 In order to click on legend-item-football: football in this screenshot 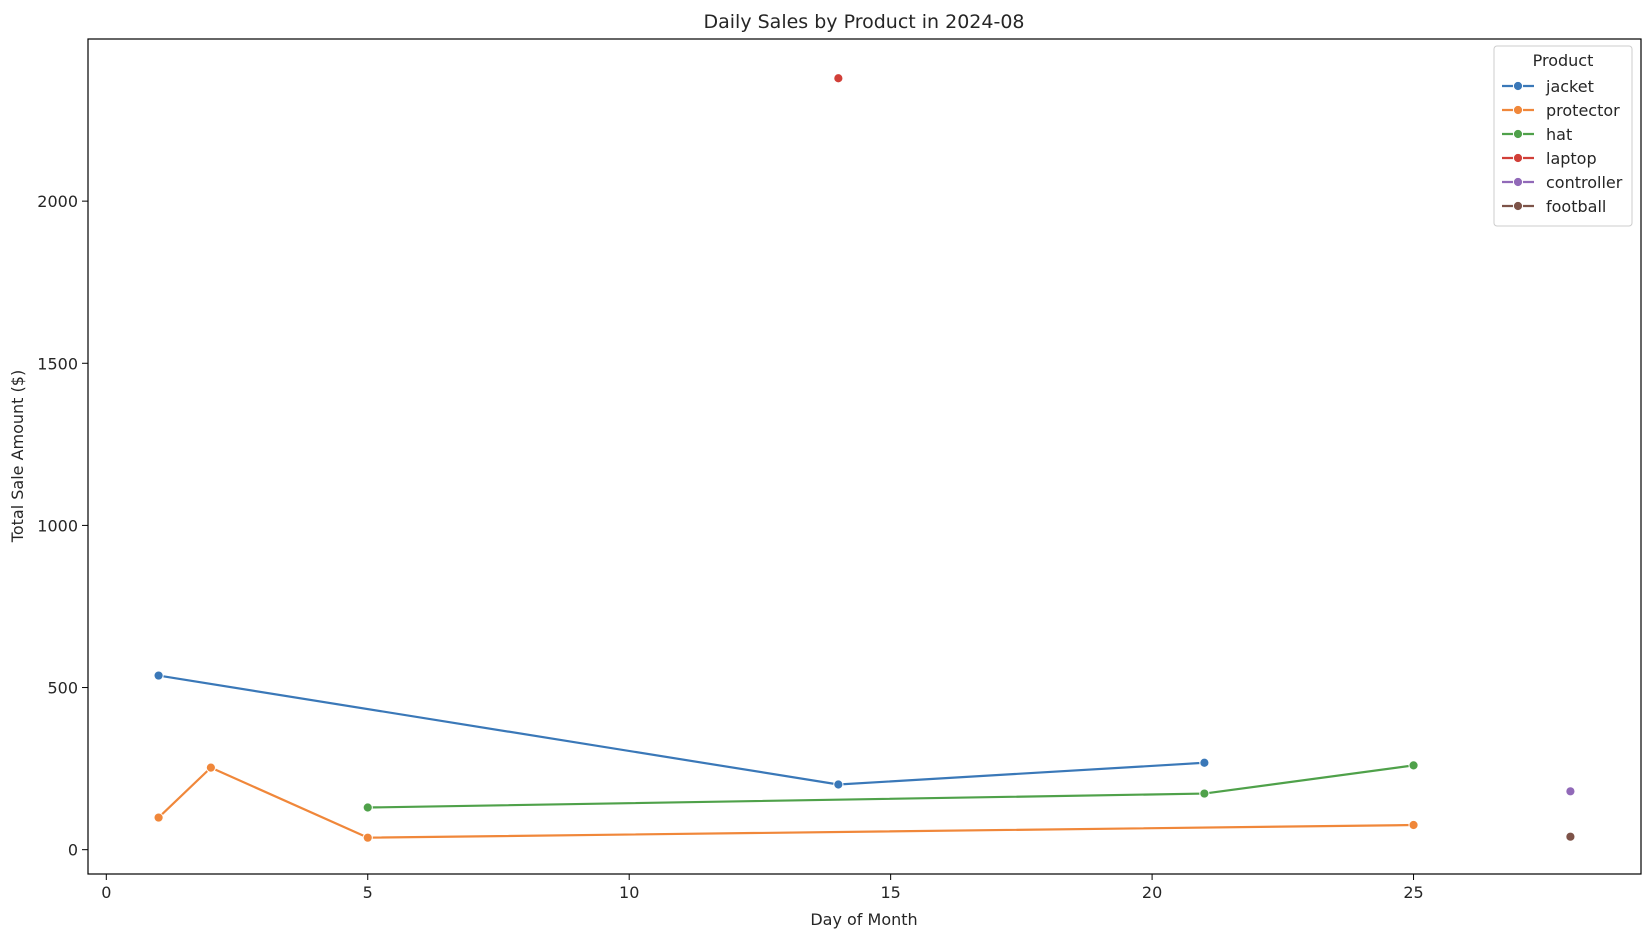, I will do `click(1554, 206)`.